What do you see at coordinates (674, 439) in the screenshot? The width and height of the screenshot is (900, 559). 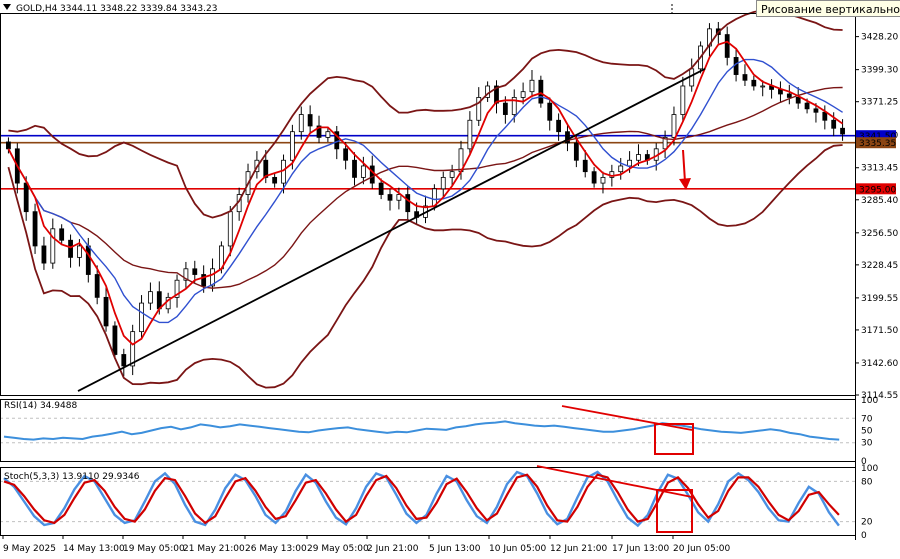 I see `rsi-highlight-box` at bounding box center [674, 439].